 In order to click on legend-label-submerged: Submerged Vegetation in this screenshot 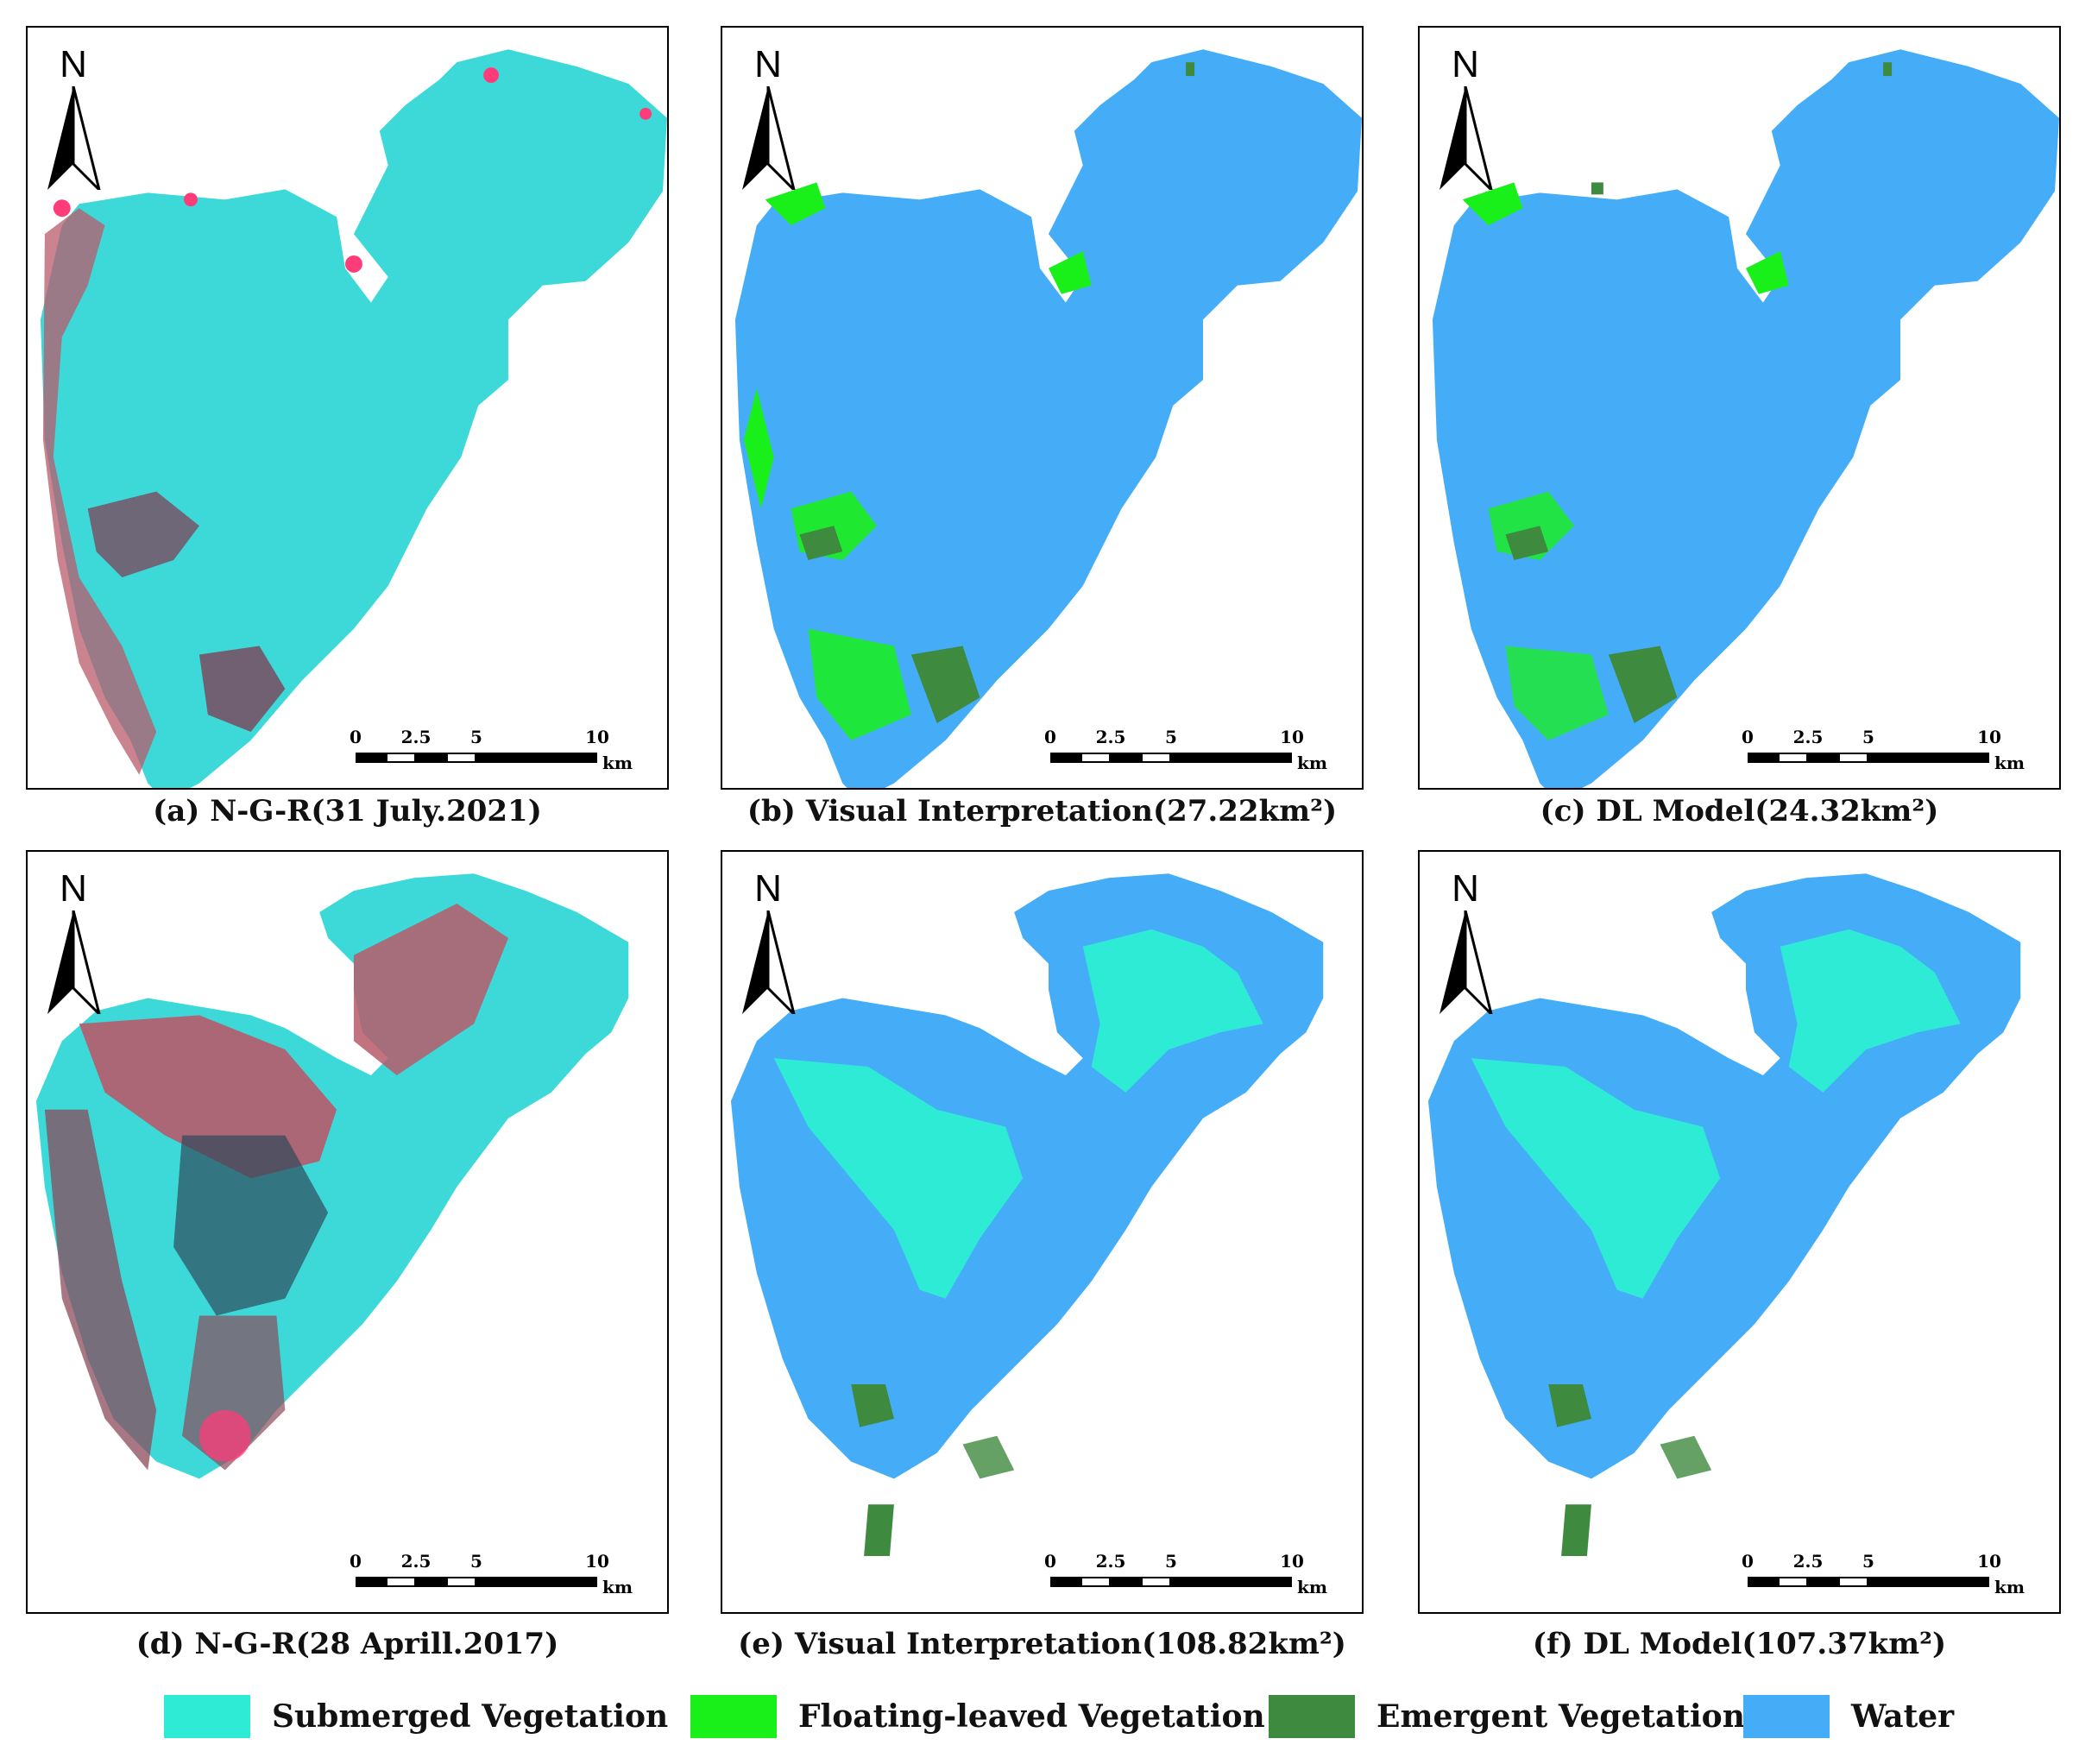, I will do `click(471, 1717)`.